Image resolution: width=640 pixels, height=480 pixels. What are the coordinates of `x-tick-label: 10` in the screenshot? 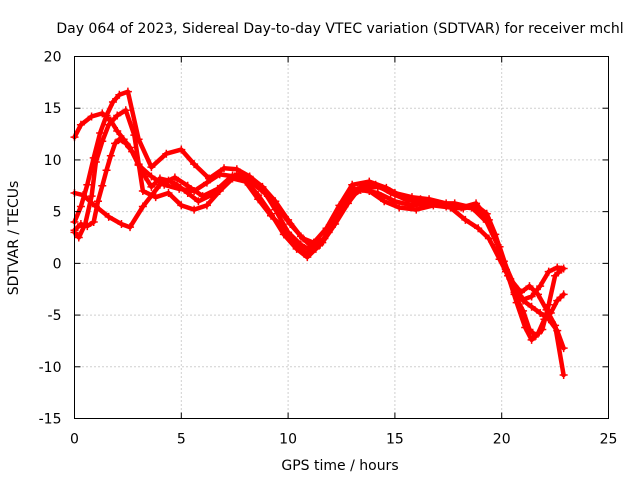 It's located at (288, 440).